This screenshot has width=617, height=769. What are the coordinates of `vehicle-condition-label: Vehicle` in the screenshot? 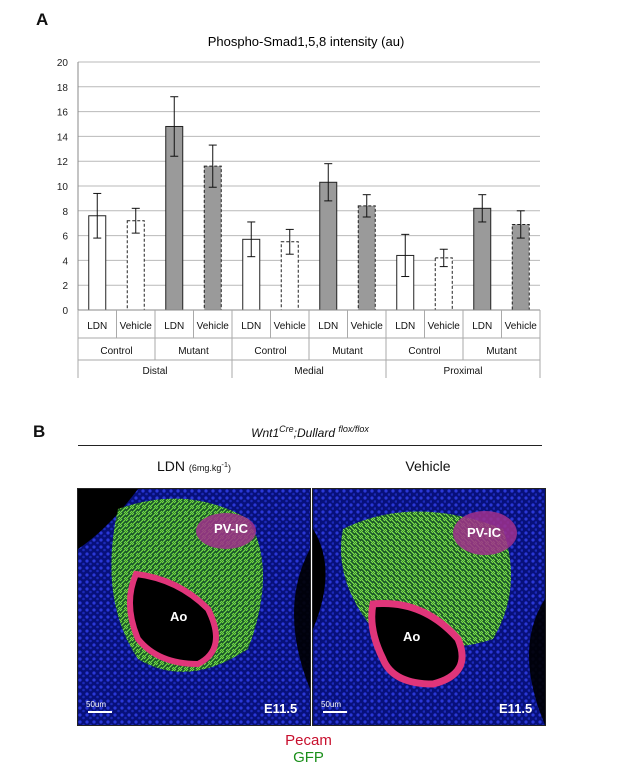 It's located at (428, 466).